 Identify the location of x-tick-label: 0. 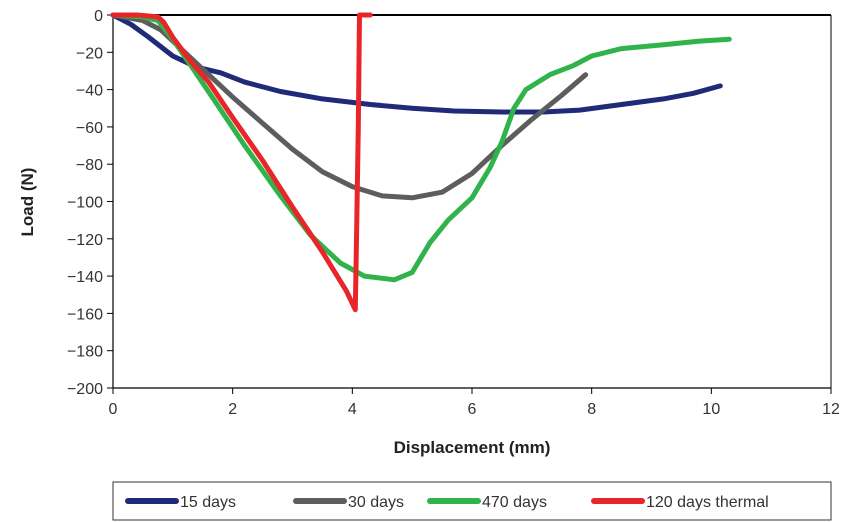
(113, 409).